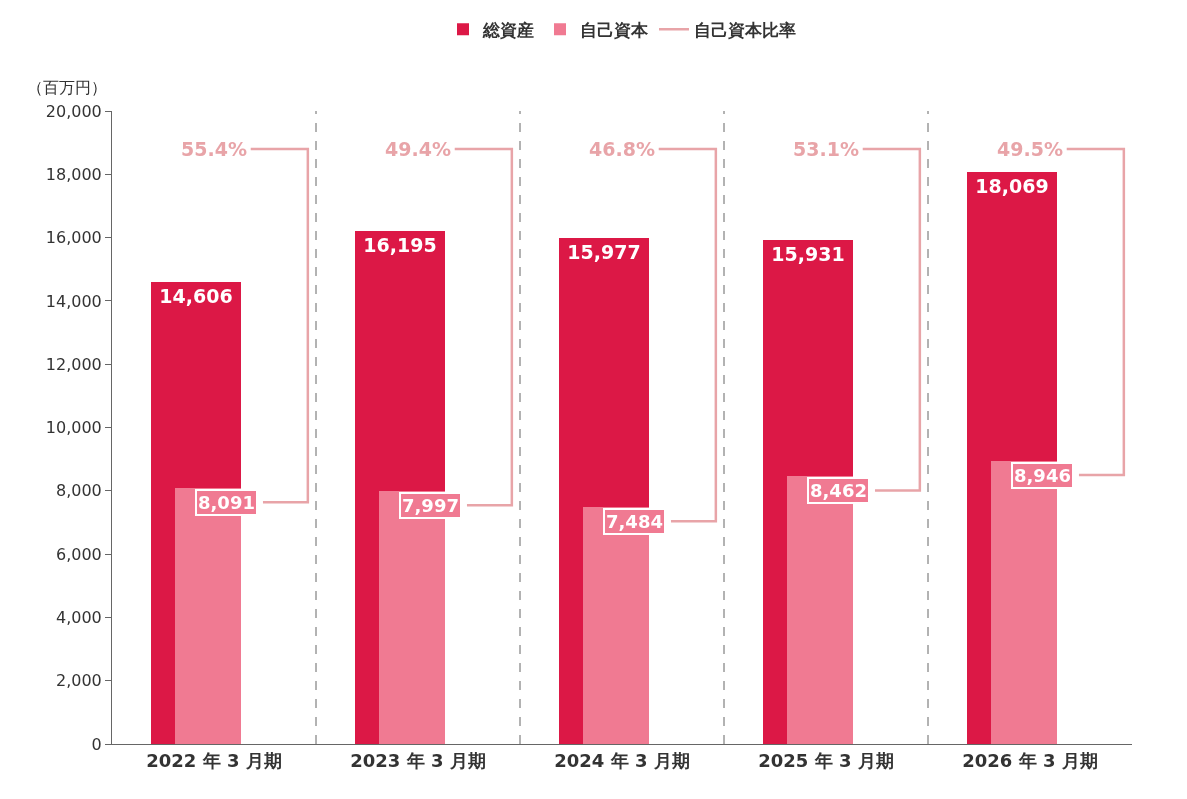  I want to click on y-tick-label: 0, so click(96, 744).